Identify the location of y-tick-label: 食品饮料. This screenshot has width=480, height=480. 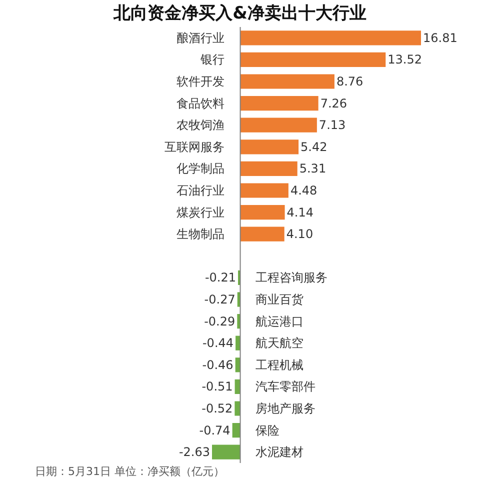
(200, 103).